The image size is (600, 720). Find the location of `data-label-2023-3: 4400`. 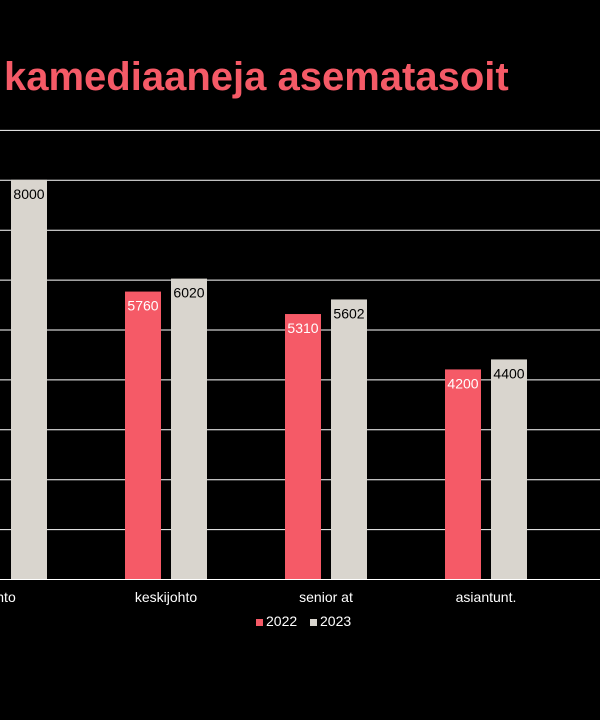

data-label-2023-3: 4400 is located at coordinates (508, 373).